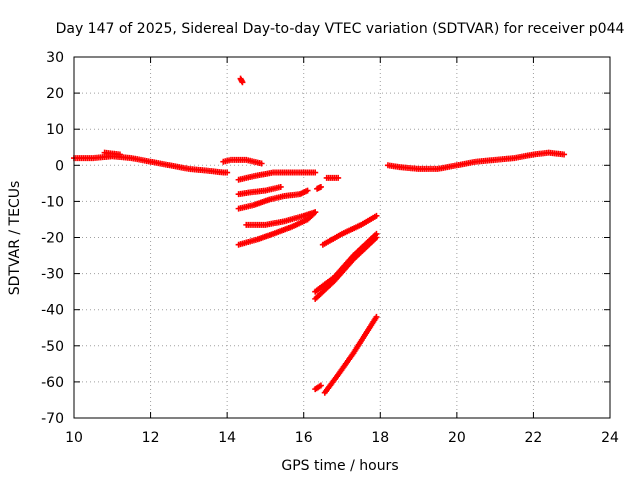  I want to click on x-tick-label: 24, so click(610, 438).